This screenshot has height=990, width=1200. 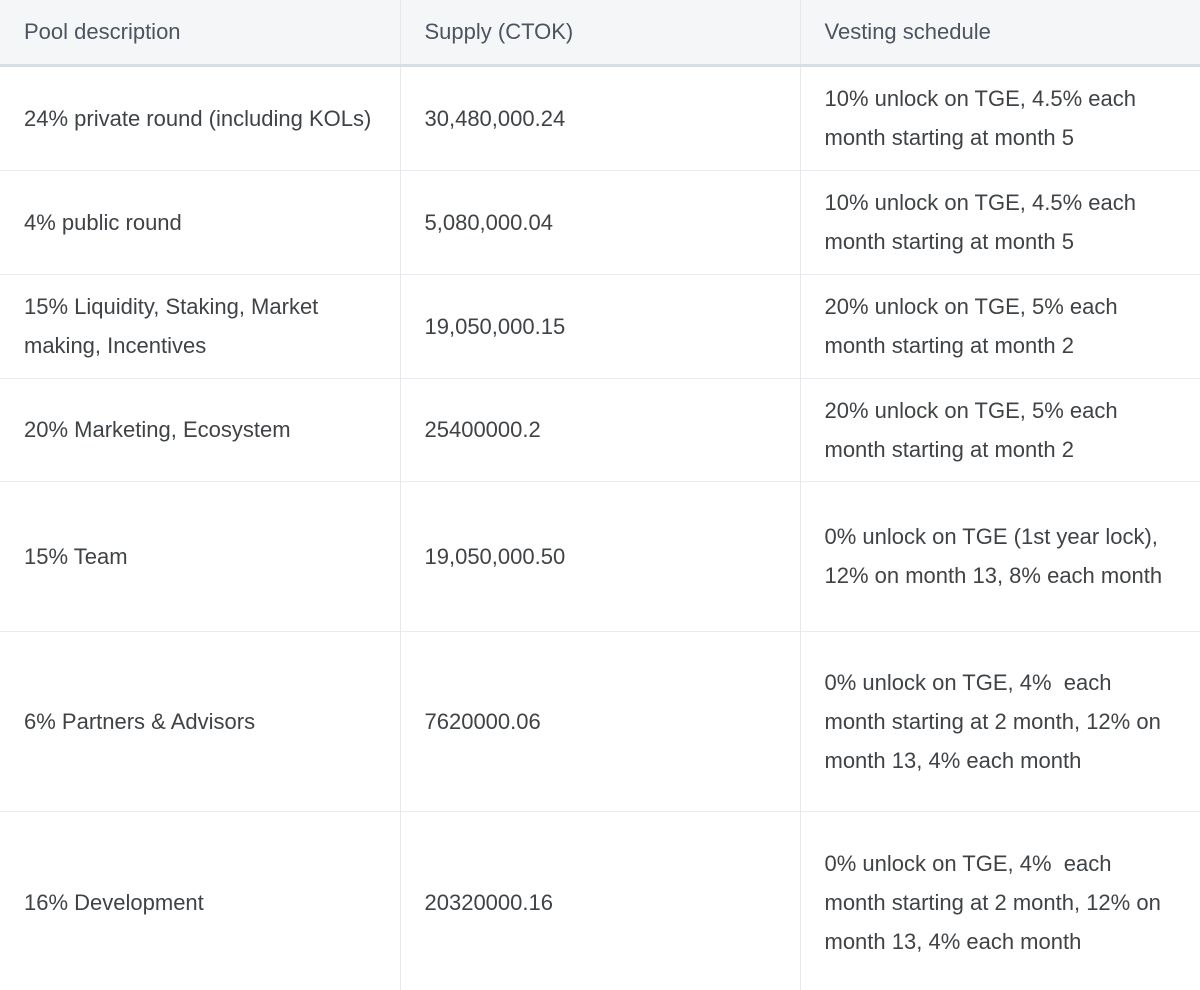 I want to click on pool-description-cell: 20% Marketing, Ecosystem, so click(x=200, y=429).